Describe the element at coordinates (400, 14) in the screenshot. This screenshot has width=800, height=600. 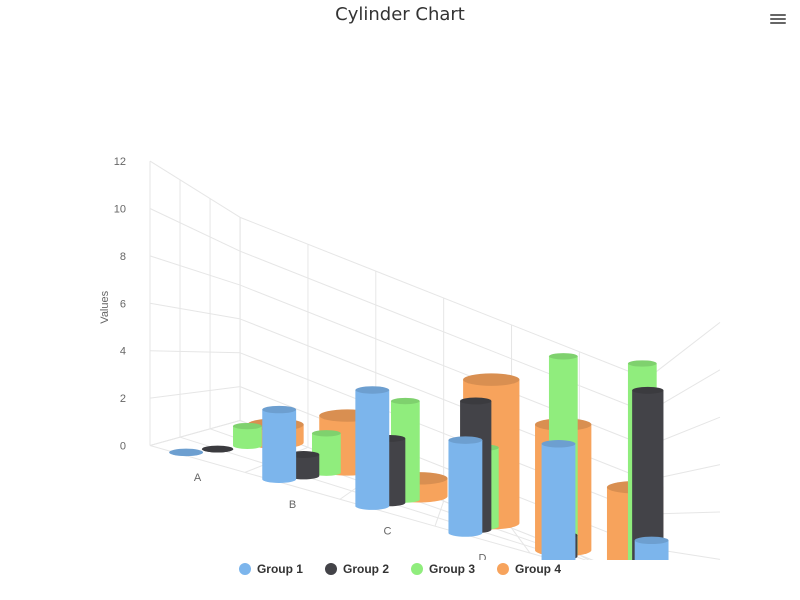
I see `chart-title: Cylinder Chart` at that location.